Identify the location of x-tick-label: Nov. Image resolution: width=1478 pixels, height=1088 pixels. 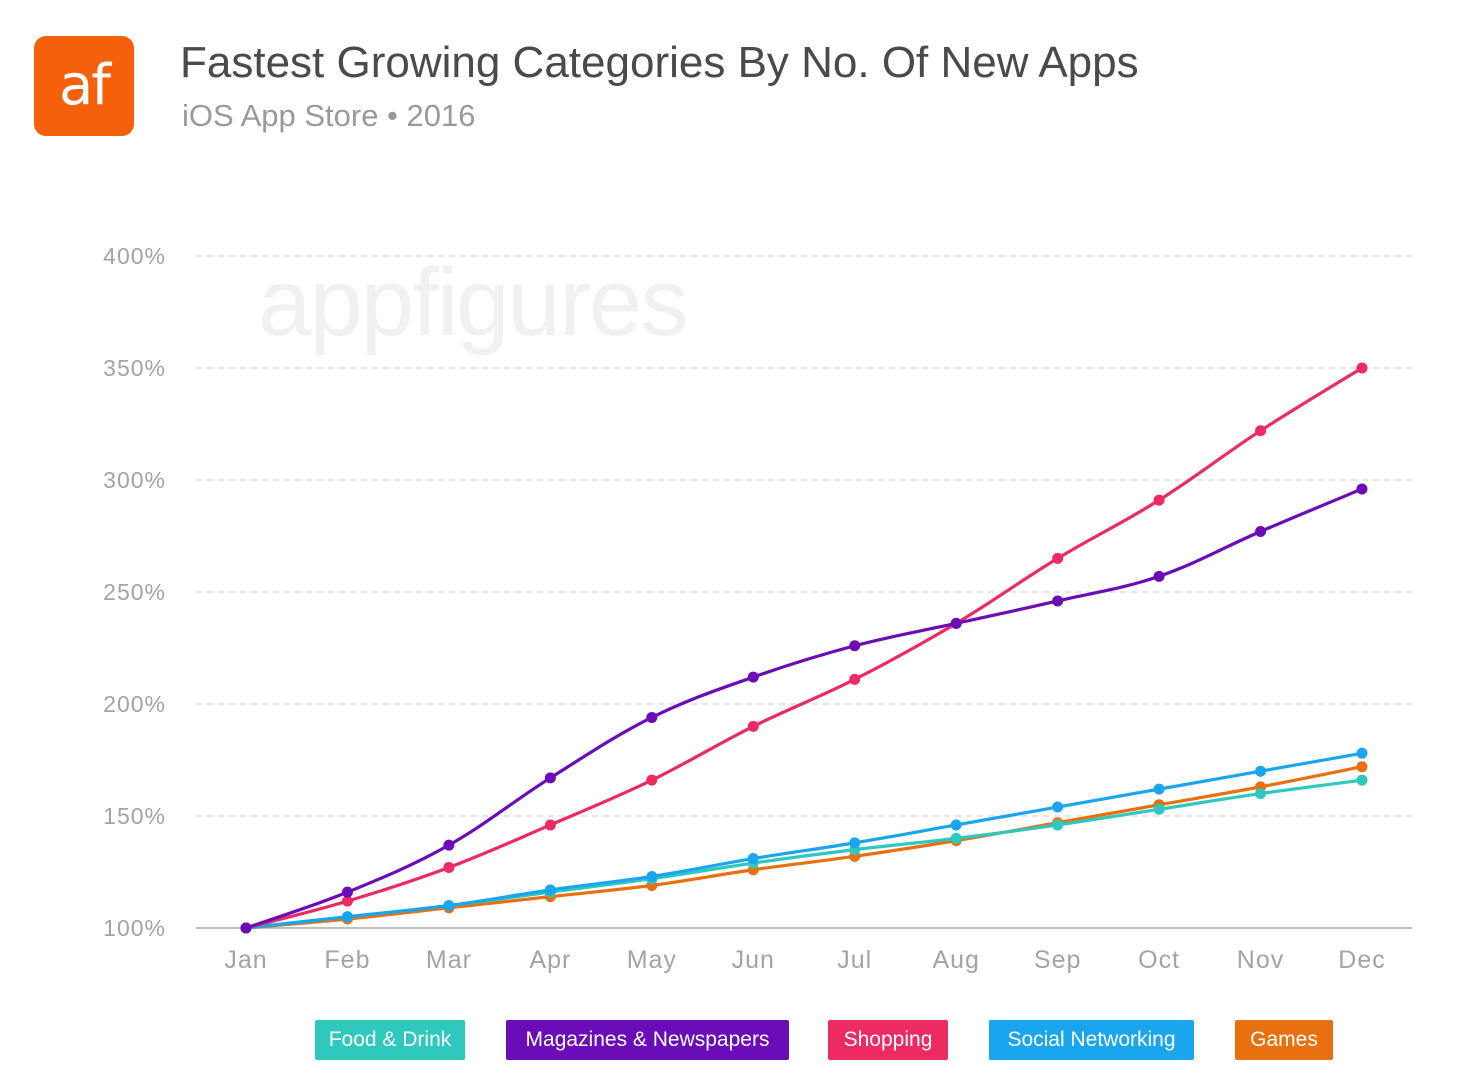
(1260, 960).